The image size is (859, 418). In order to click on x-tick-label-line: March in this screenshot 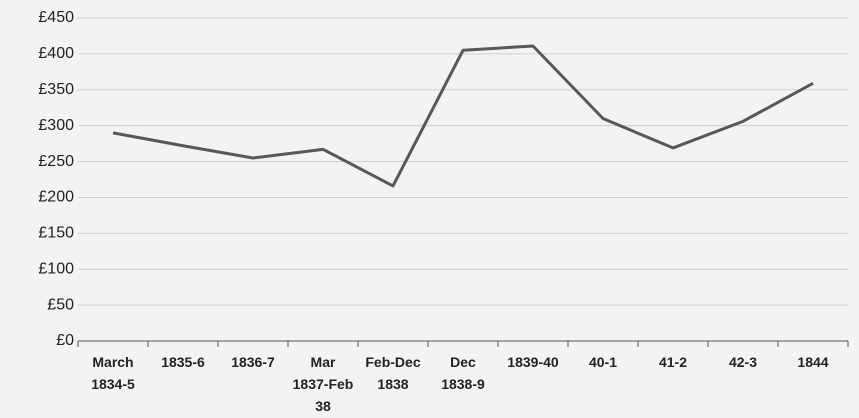, I will do `click(112, 362)`.